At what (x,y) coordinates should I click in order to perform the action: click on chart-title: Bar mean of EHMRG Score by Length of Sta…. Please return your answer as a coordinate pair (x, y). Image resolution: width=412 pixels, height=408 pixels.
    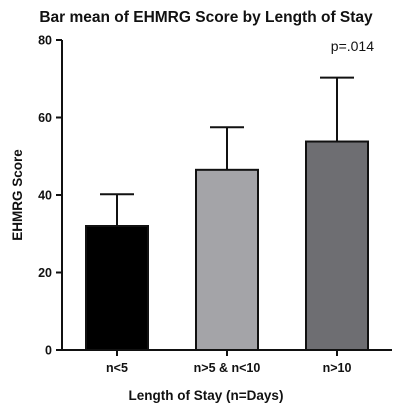
    Looking at the image, I should click on (206, 17).